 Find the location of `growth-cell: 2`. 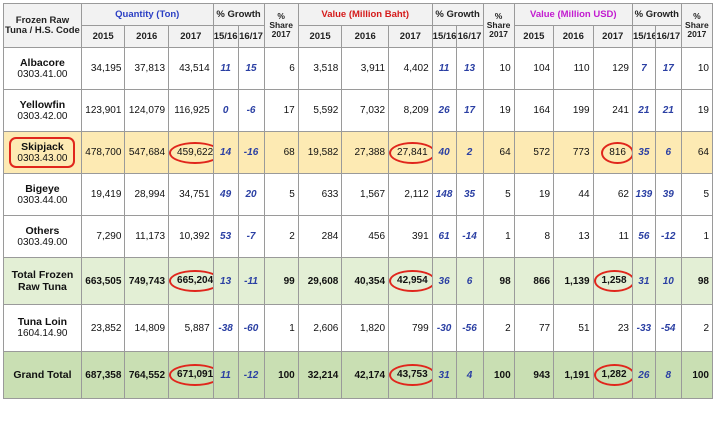

growth-cell: 2 is located at coordinates (469, 152).